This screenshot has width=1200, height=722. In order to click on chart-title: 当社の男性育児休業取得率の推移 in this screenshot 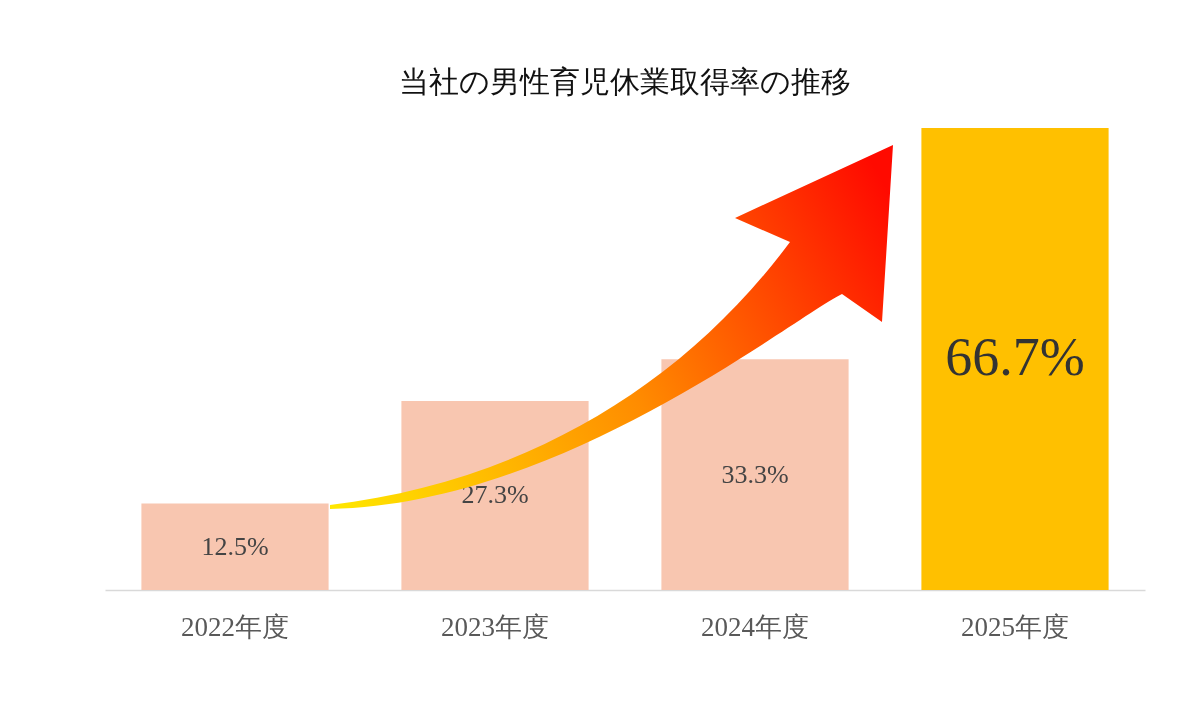, I will do `click(625, 81)`.